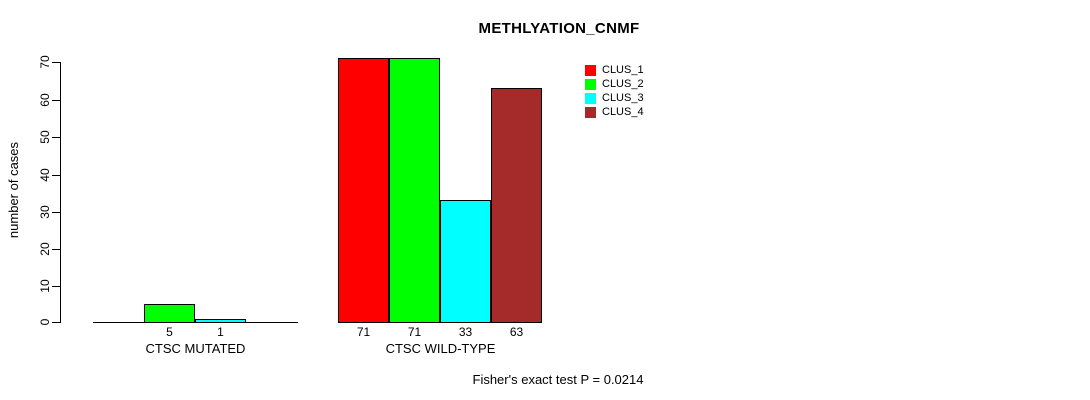  What do you see at coordinates (45, 175) in the screenshot?
I see `y-tick-label-40: 40` at bounding box center [45, 175].